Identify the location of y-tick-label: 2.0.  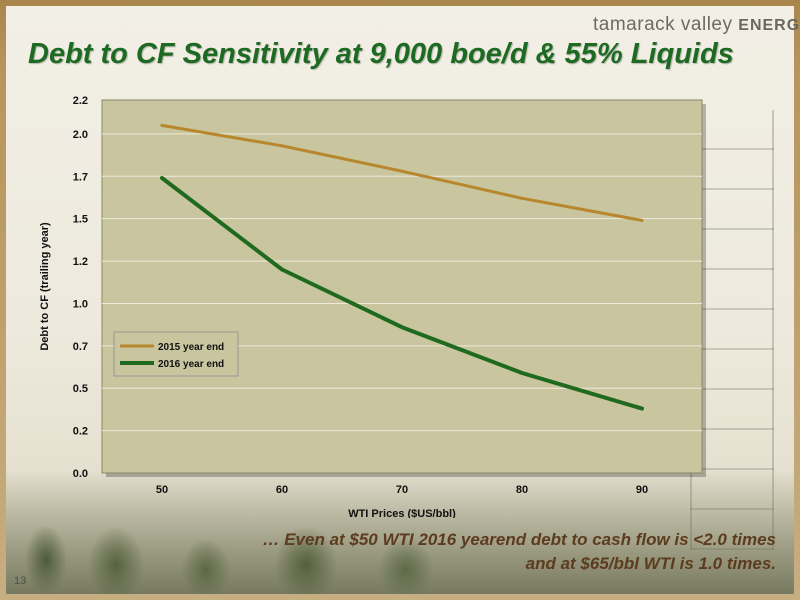
(80, 135).